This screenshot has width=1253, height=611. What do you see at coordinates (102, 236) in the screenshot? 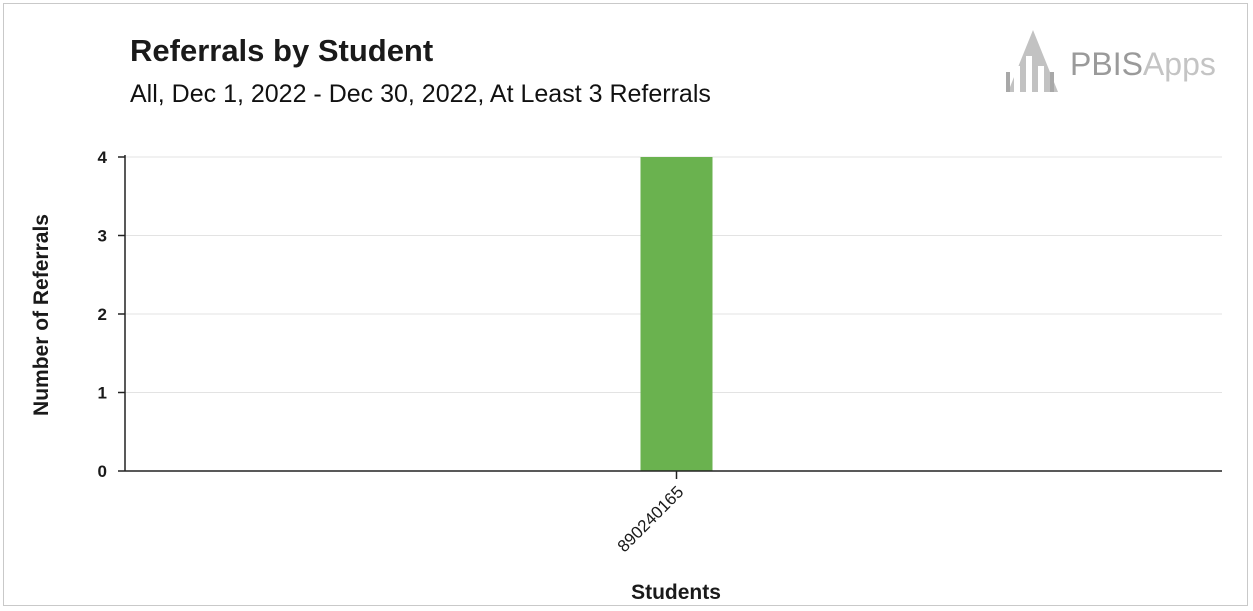
I see `y-tick-label: 3` at bounding box center [102, 236].